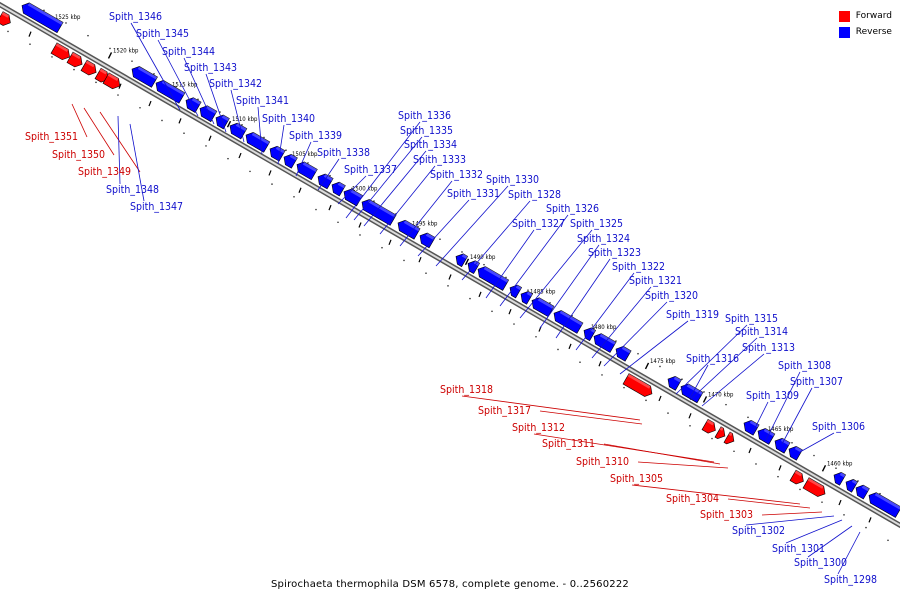 This screenshot has width=900, height=600. What do you see at coordinates (162, 34) in the screenshot?
I see `gene-label: Spith_1345` at bounding box center [162, 34].